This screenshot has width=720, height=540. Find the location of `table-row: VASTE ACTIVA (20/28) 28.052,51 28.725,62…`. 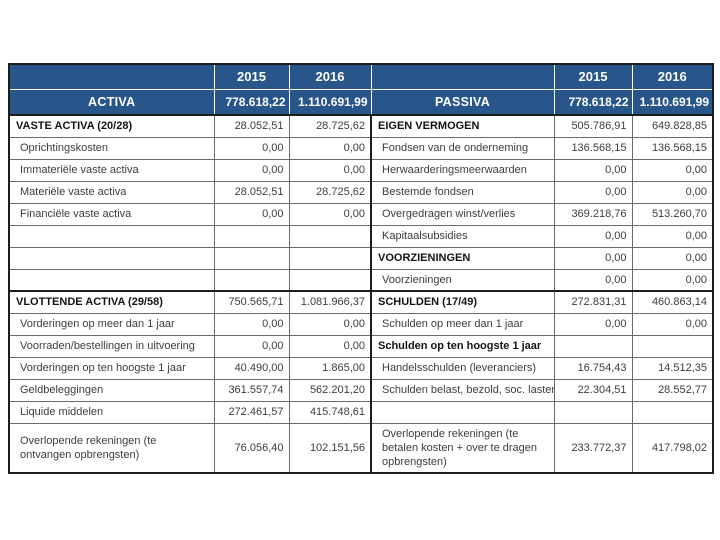

table-row: VASTE ACTIVA (20/28) 28.052,51 28.725,62… is located at coordinates (361, 126).